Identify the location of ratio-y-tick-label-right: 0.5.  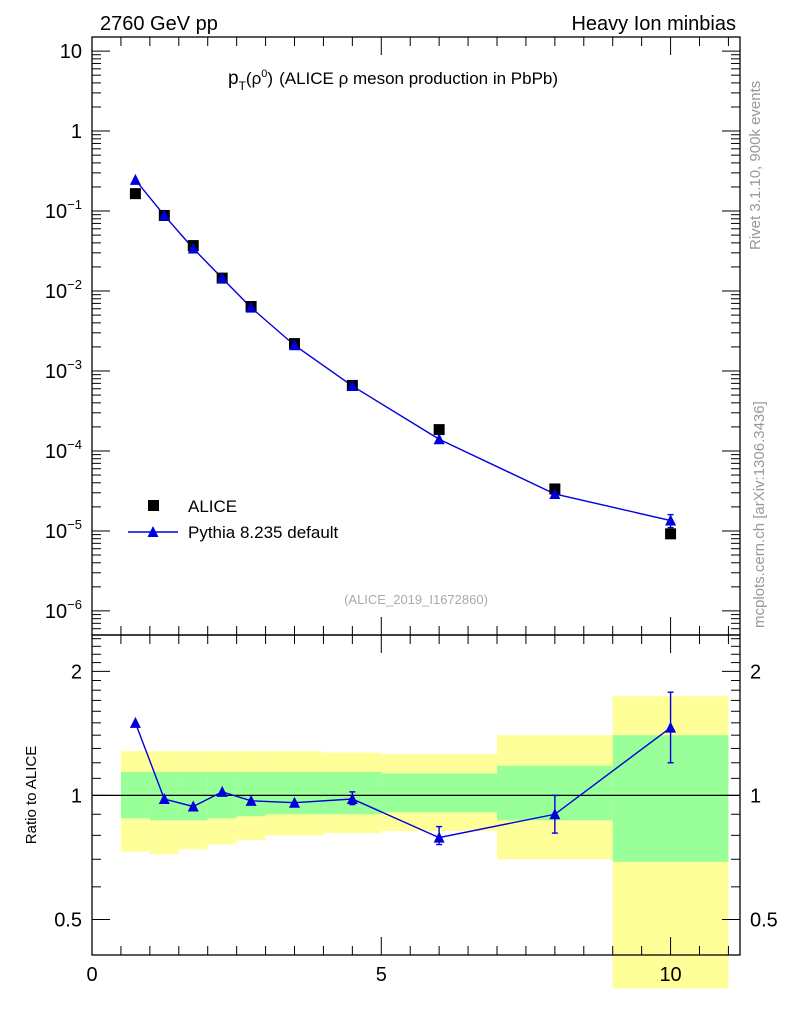
(764, 920).